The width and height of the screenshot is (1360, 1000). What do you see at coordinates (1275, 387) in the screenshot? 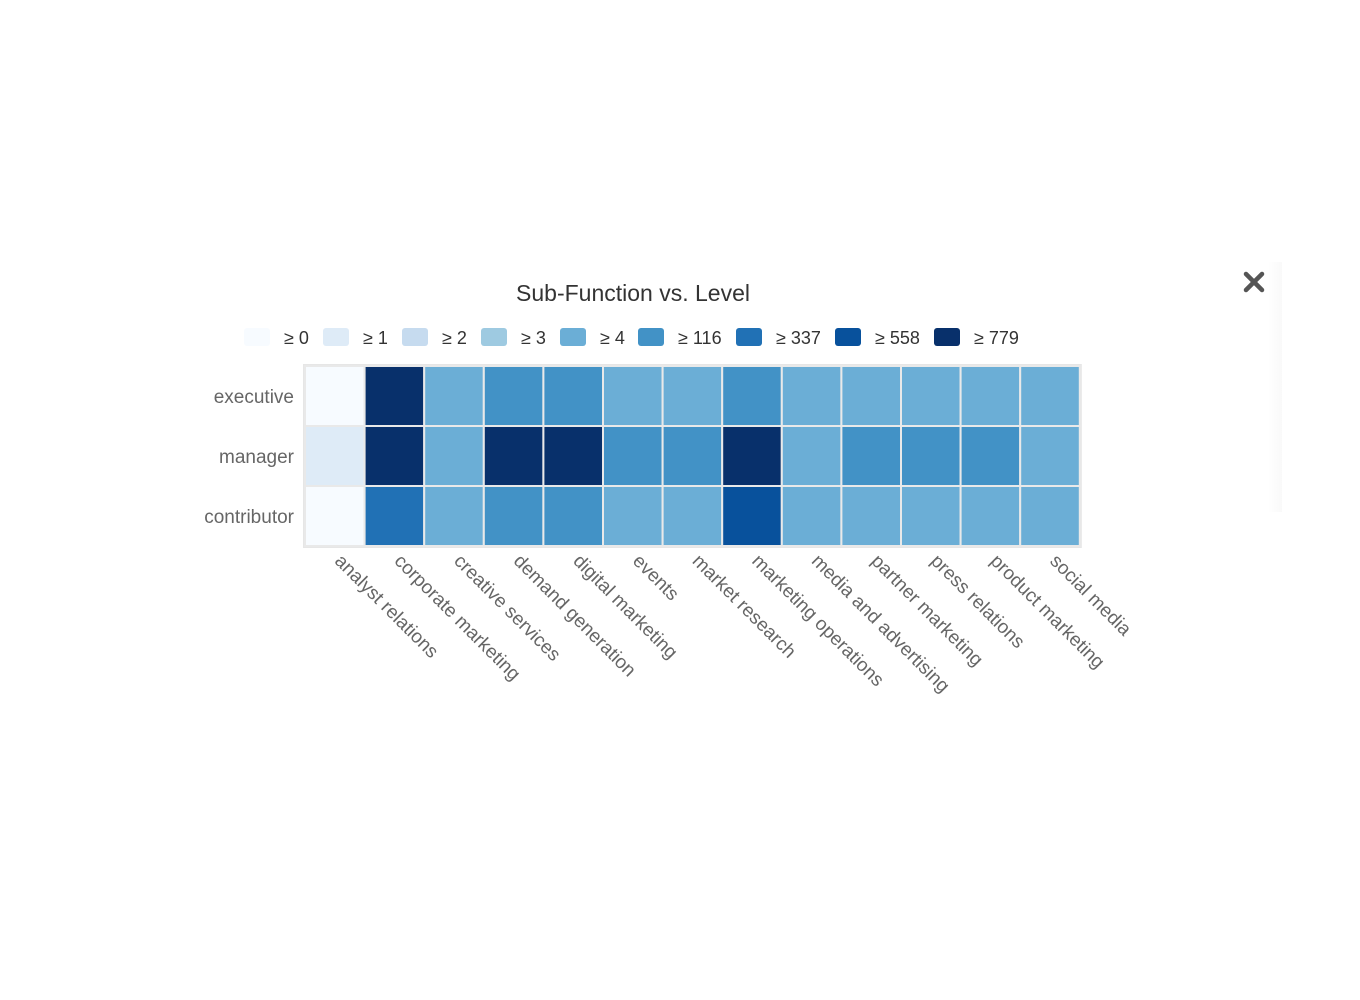
I see `panel-edge` at bounding box center [1275, 387].